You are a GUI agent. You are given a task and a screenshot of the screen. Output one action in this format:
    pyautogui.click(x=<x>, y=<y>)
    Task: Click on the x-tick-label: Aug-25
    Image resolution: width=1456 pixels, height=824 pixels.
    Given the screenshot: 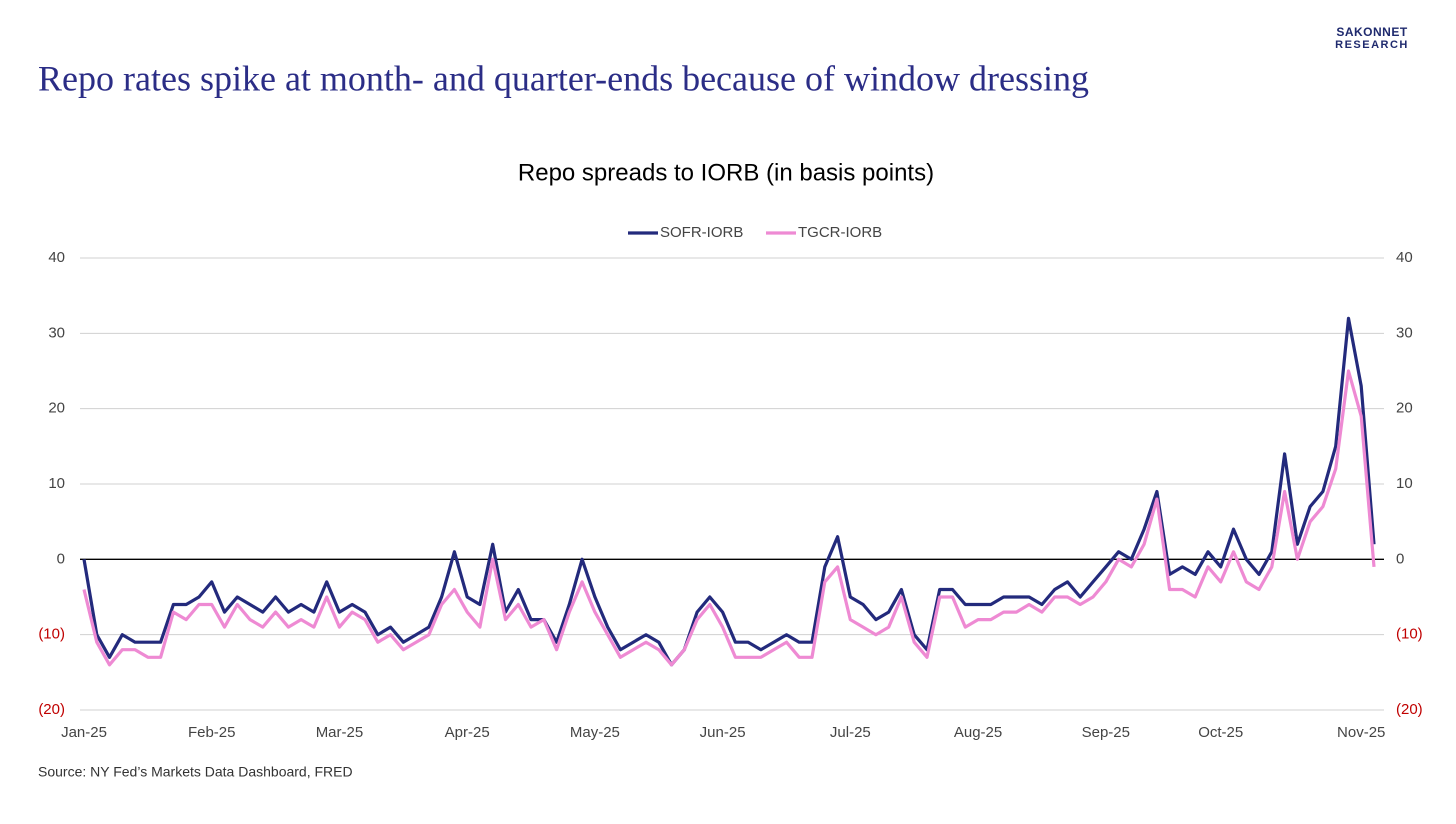 What is the action you would take?
    pyautogui.click(x=978, y=732)
    